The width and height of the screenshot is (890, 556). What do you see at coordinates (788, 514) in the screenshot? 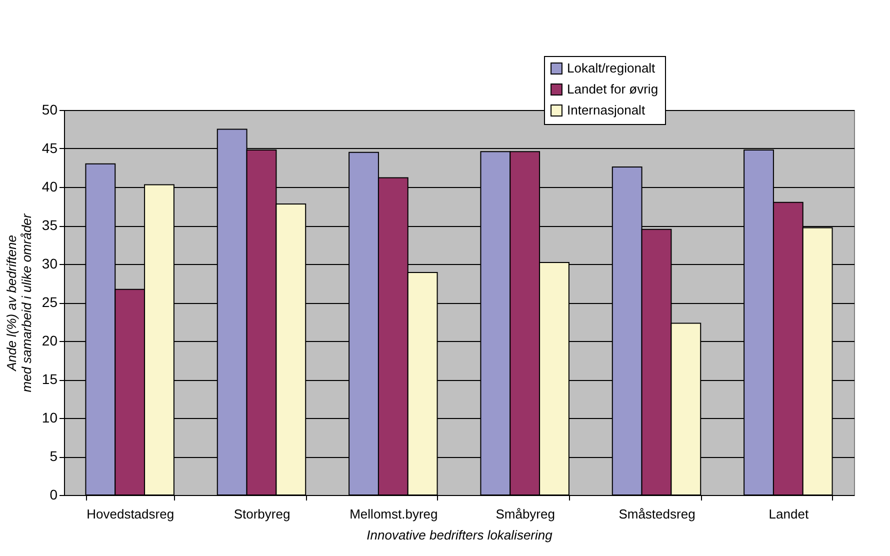
I see `x-tick-label: Landet` at bounding box center [788, 514].